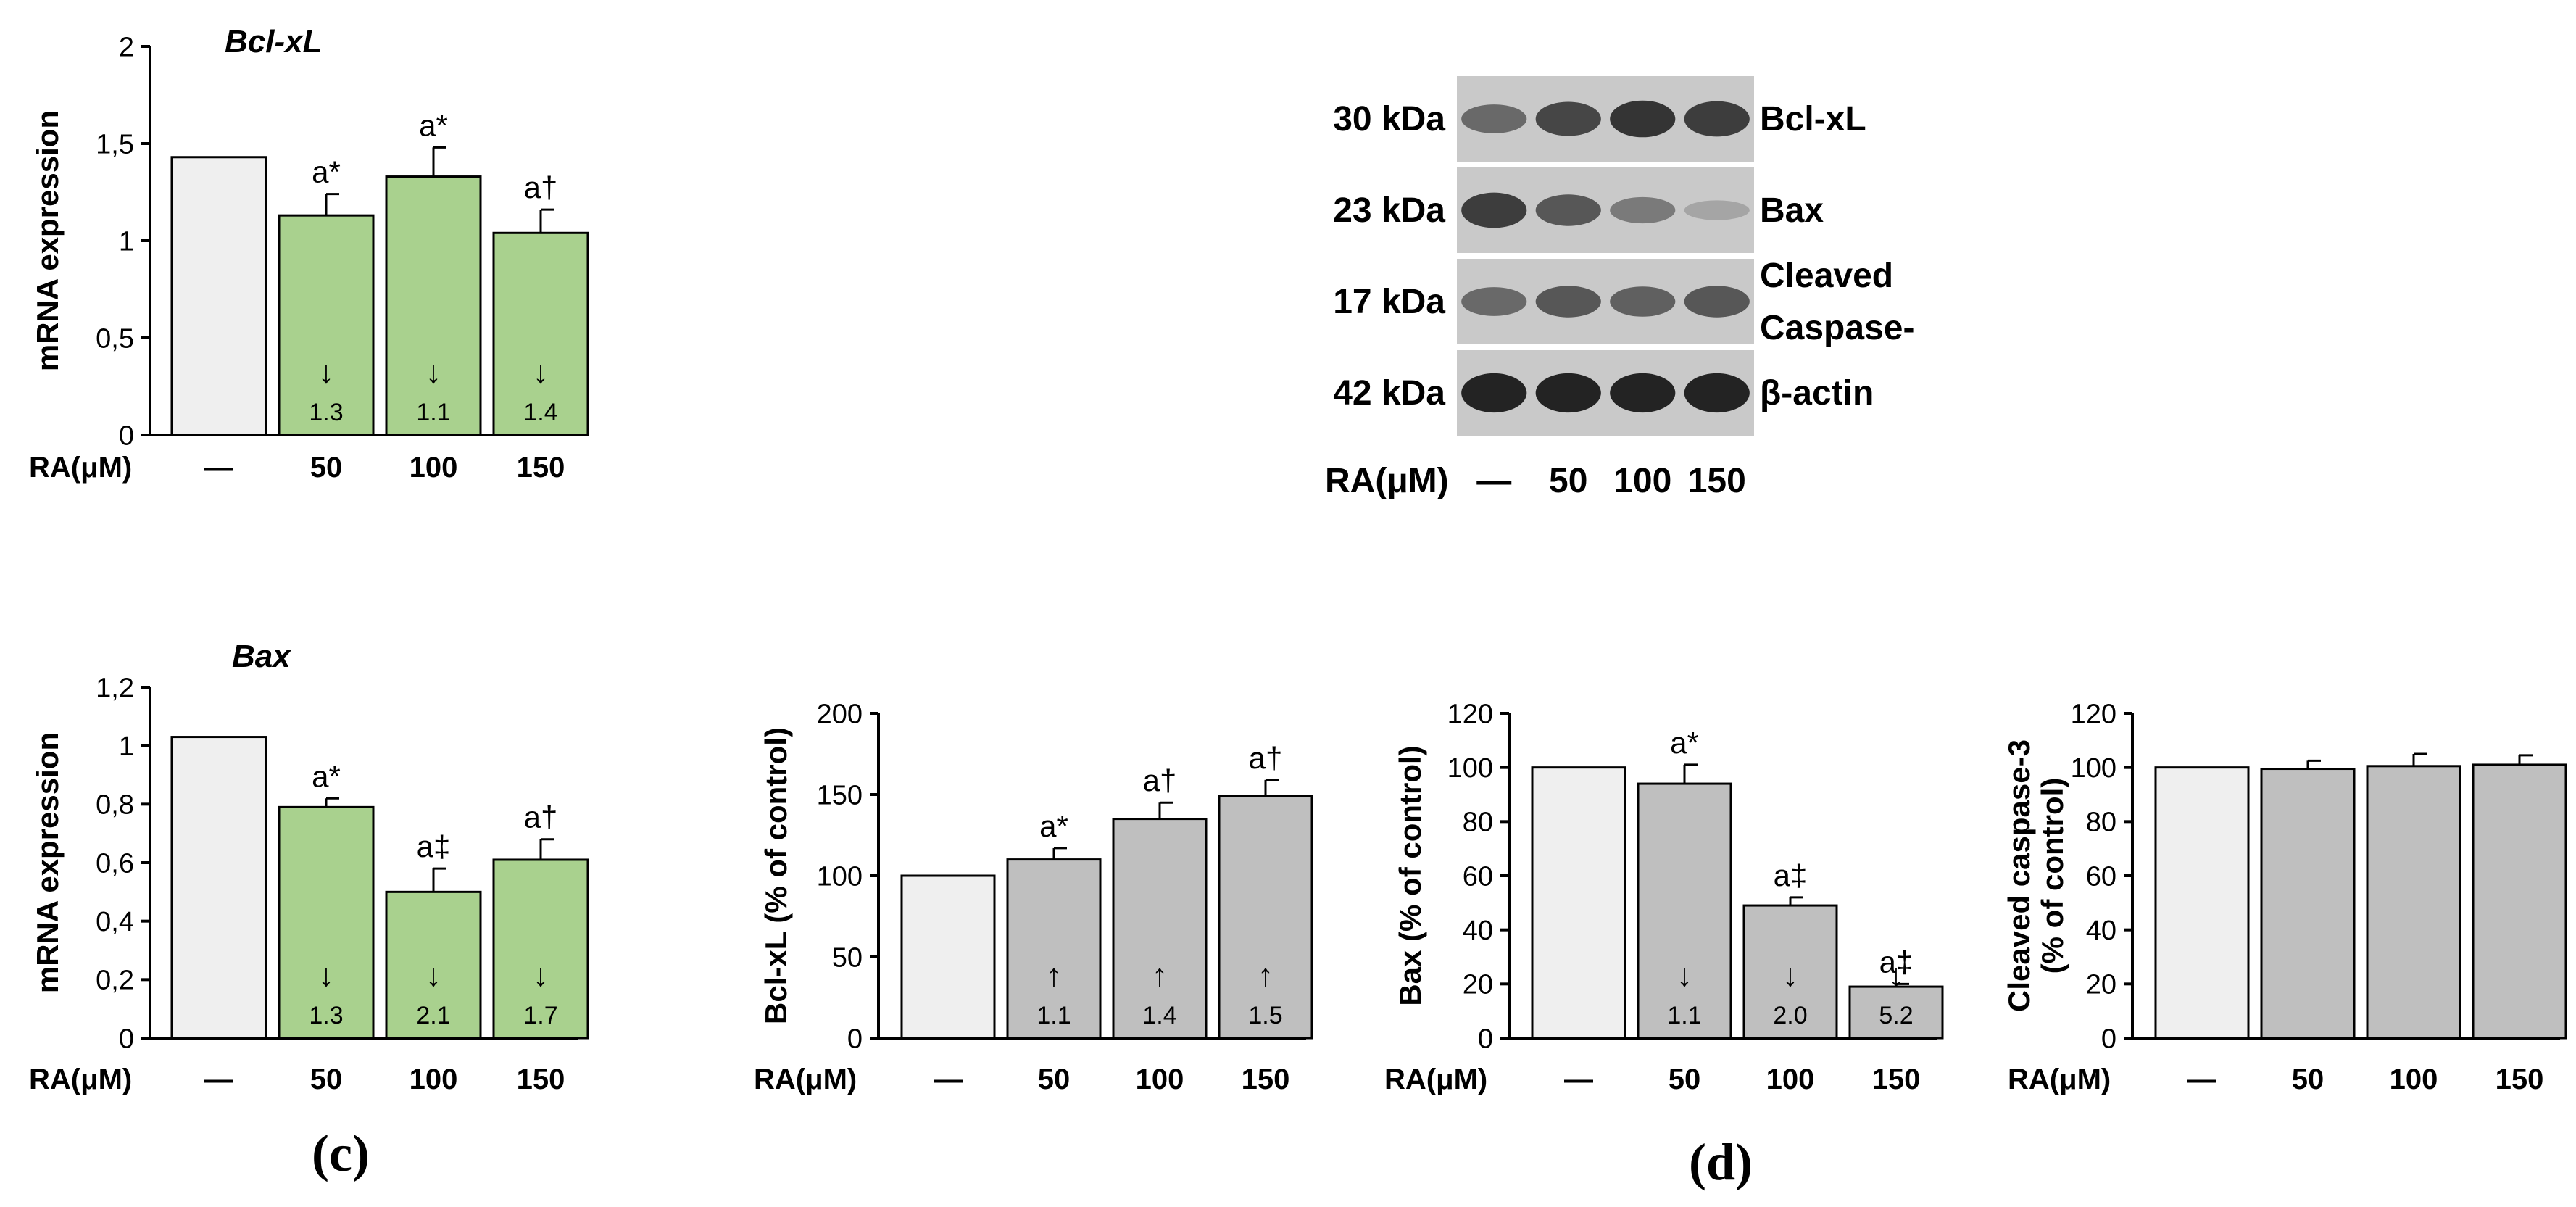  What do you see at coordinates (115, 863) in the screenshot?
I see `y-tick-label: 0,6` at bounding box center [115, 863].